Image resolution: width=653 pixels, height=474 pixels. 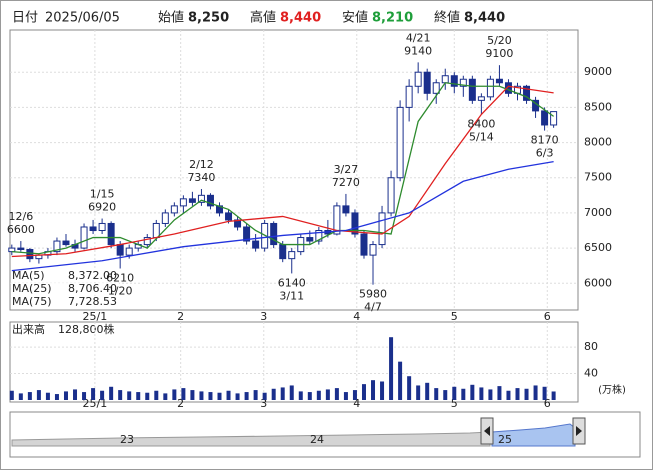 What do you see at coordinates (32, 301) in the screenshot?
I see `legend-name: MA(75)` at bounding box center [32, 301].